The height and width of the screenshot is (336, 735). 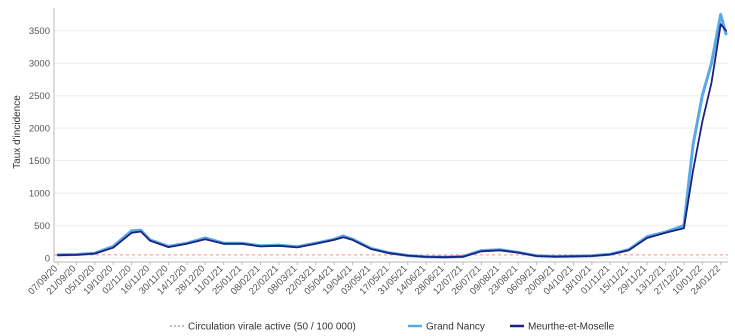 I want to click on y-tick-label: 3000, so click(x=39, y=64).